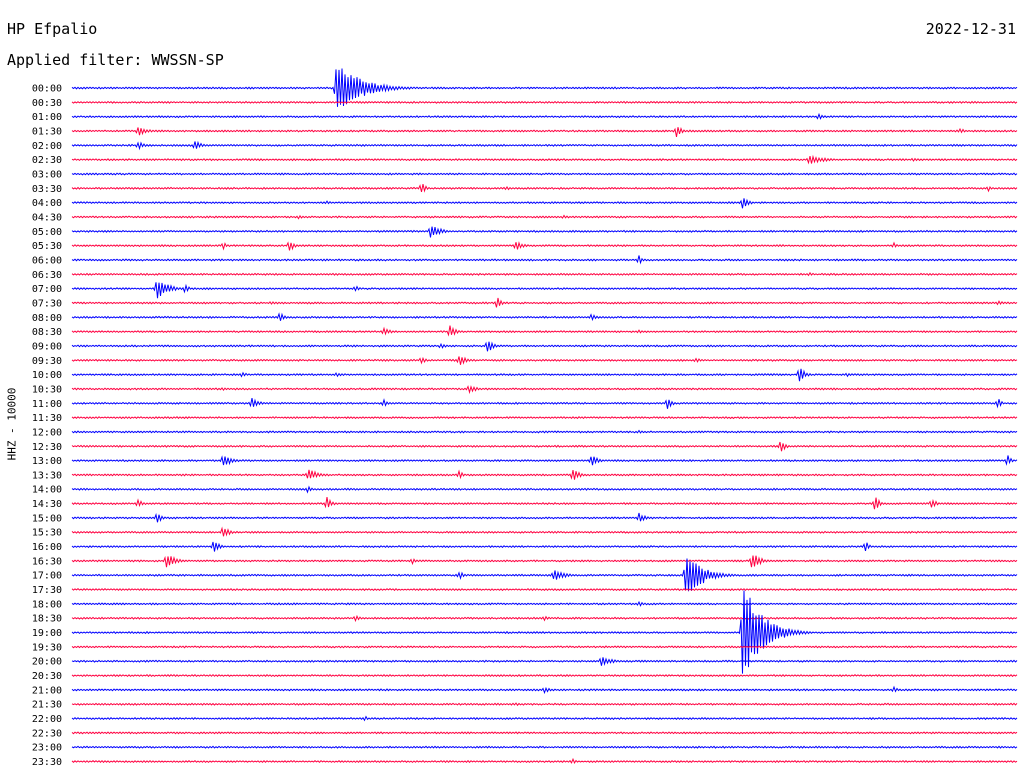 This screenshot has width=1024, height=780. What do you see at coordinates (47, 375) in the screenshot?
I see `time-label: 10:00` at bounding box center [47, 375].